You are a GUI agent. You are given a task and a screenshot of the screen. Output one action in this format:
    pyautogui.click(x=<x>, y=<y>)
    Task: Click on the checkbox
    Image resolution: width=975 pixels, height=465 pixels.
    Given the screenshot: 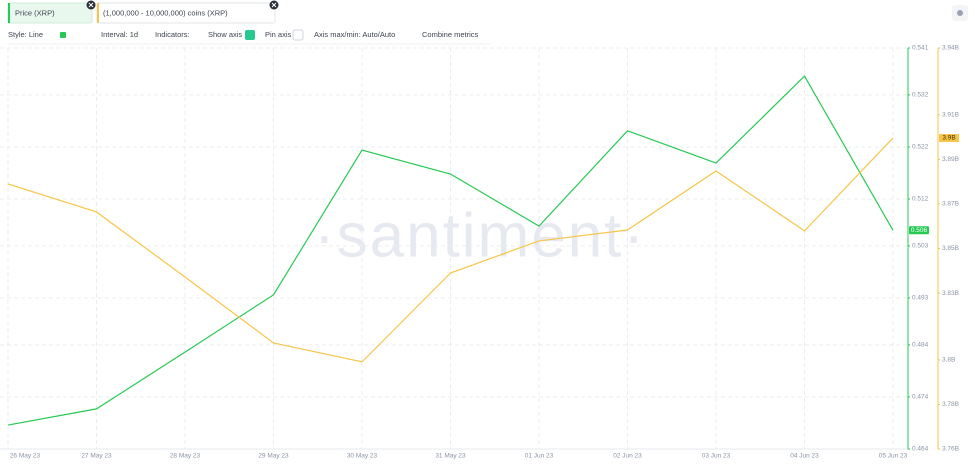 What is the action you would take?
    pyautogui.click(x=298, y=35)
    